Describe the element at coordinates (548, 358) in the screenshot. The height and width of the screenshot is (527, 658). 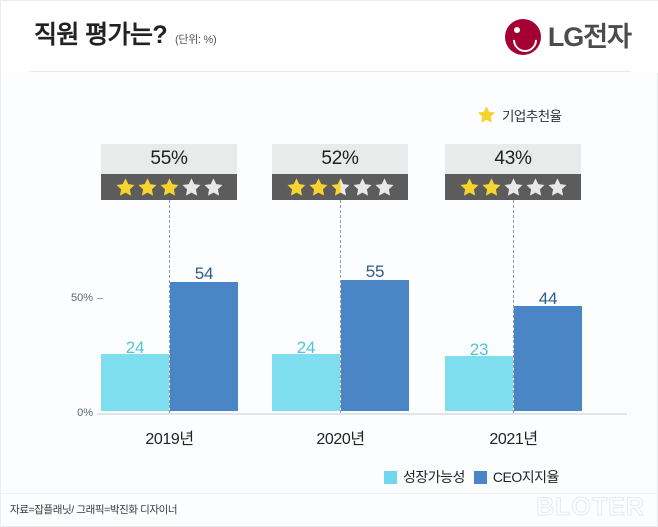
I see `bar-2021-ceo` at that location.